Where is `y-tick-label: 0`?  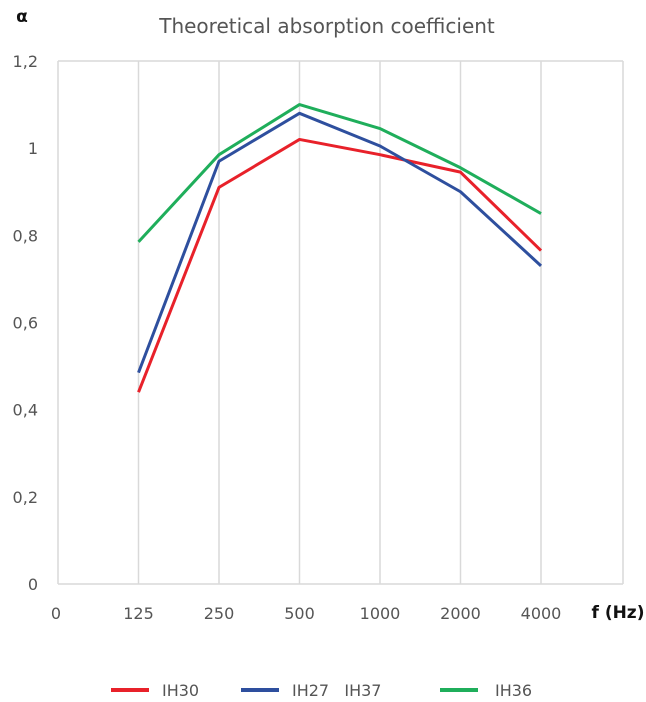
y-tick-label: 0 is located at coordinates (33, 584).